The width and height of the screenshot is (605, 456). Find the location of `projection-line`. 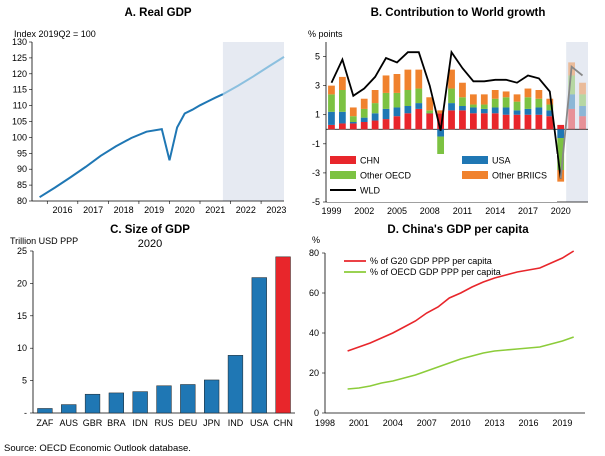

projection-line is located at coordinates (253, 76).